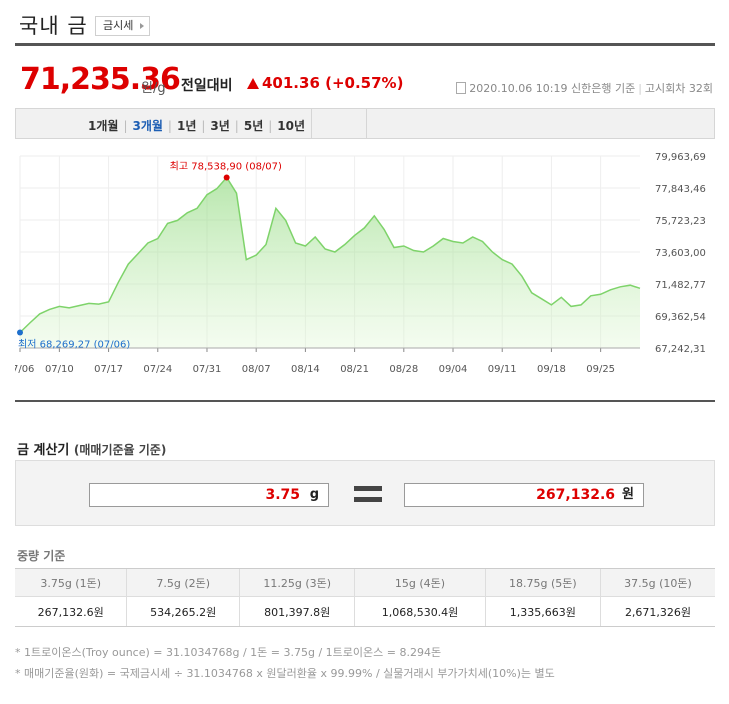 This screenshot has height=704, width=729. What do you see at coordinates (680, 317) in the screenshot?
I see `y-tick-label: 69,362,54` at bounding box center [680, 317].